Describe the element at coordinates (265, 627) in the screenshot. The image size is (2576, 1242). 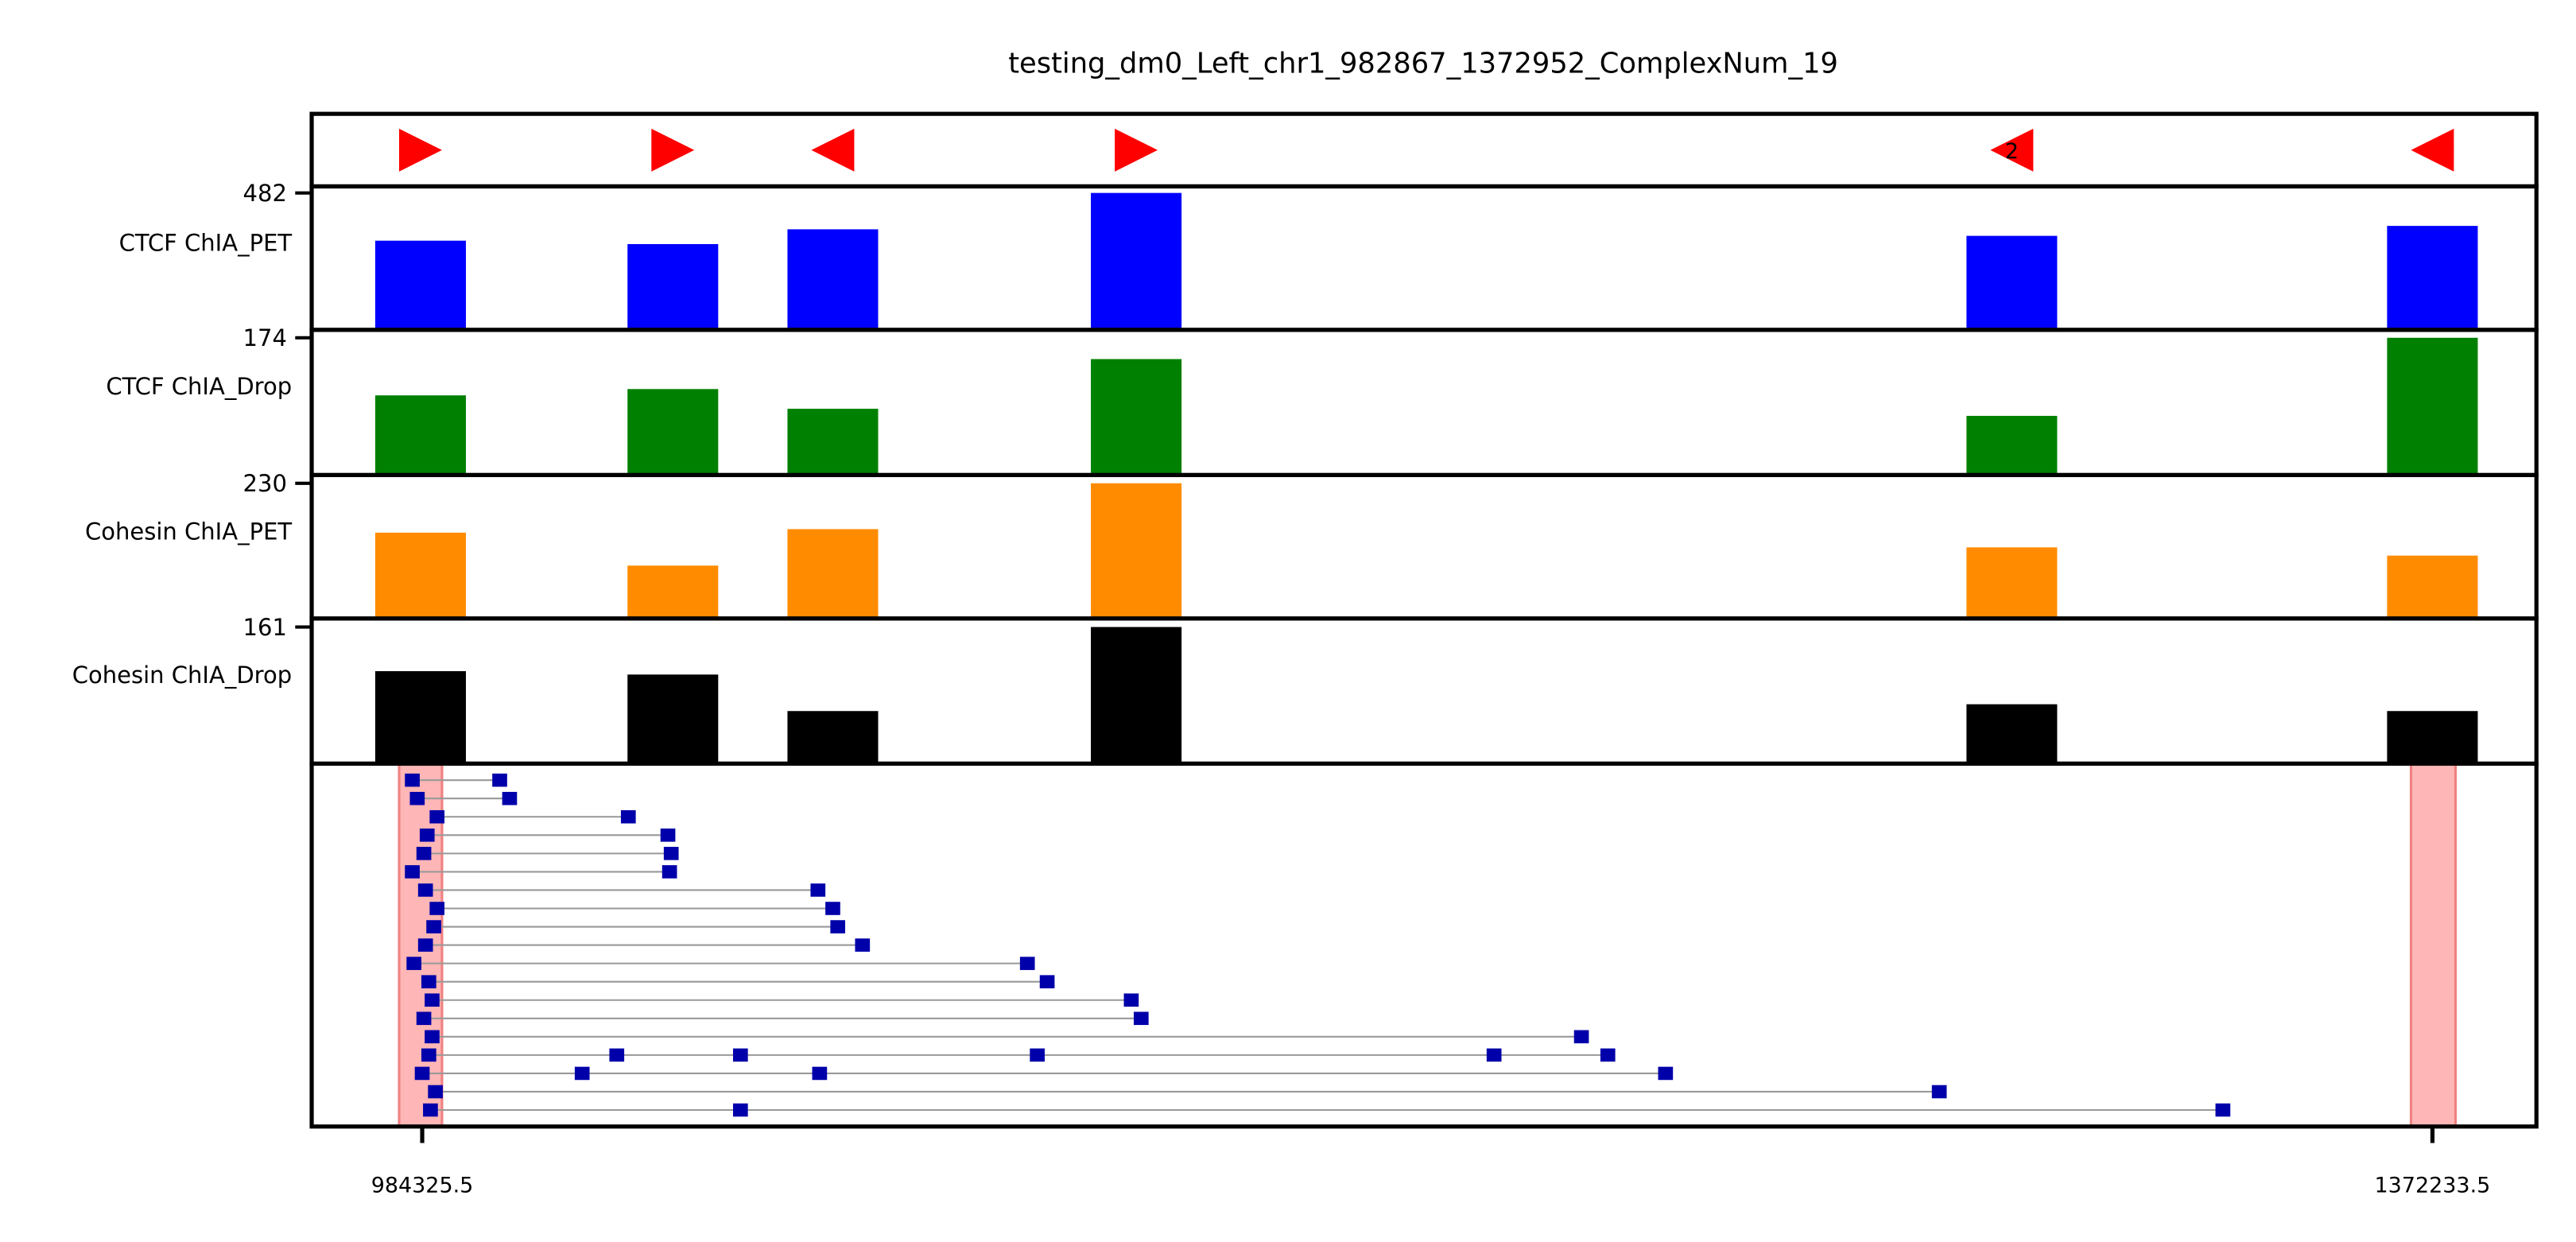
I see `y-tick-label: 161` at that location.